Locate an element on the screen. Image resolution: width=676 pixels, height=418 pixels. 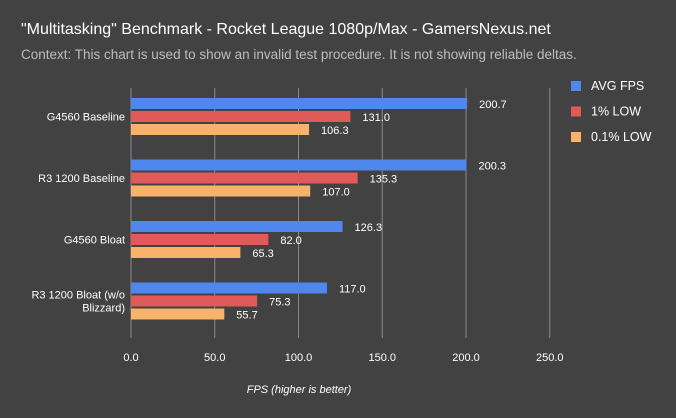
legend-label: AVG FPS is located at coordinates (617, 86).